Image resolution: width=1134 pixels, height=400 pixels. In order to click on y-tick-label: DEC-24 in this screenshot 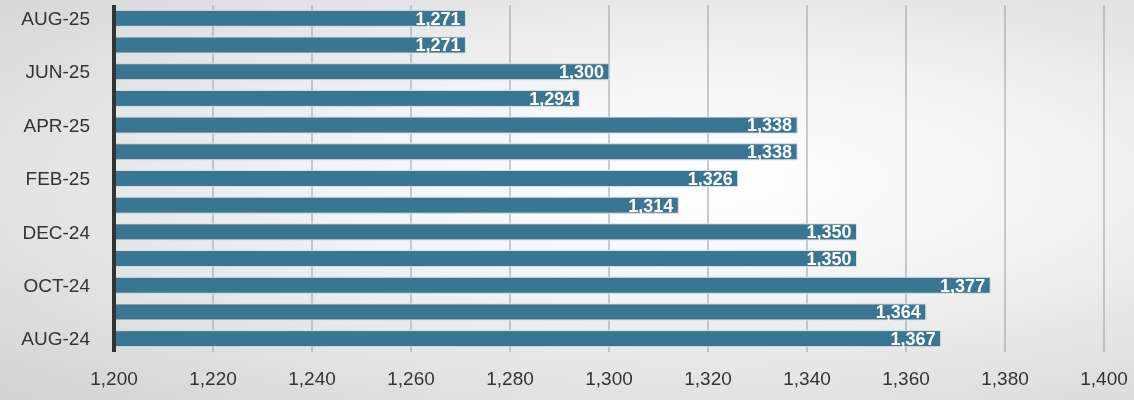, I will do `click(56, 232)`.